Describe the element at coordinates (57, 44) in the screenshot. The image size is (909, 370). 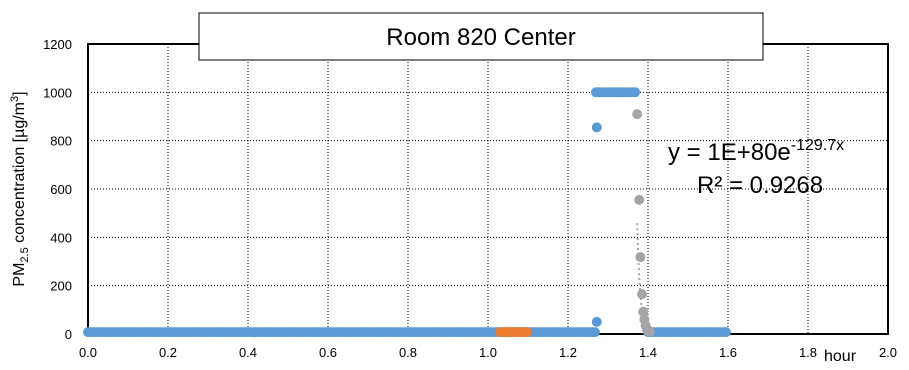
I see `y-tick-label: 1200` at that location.